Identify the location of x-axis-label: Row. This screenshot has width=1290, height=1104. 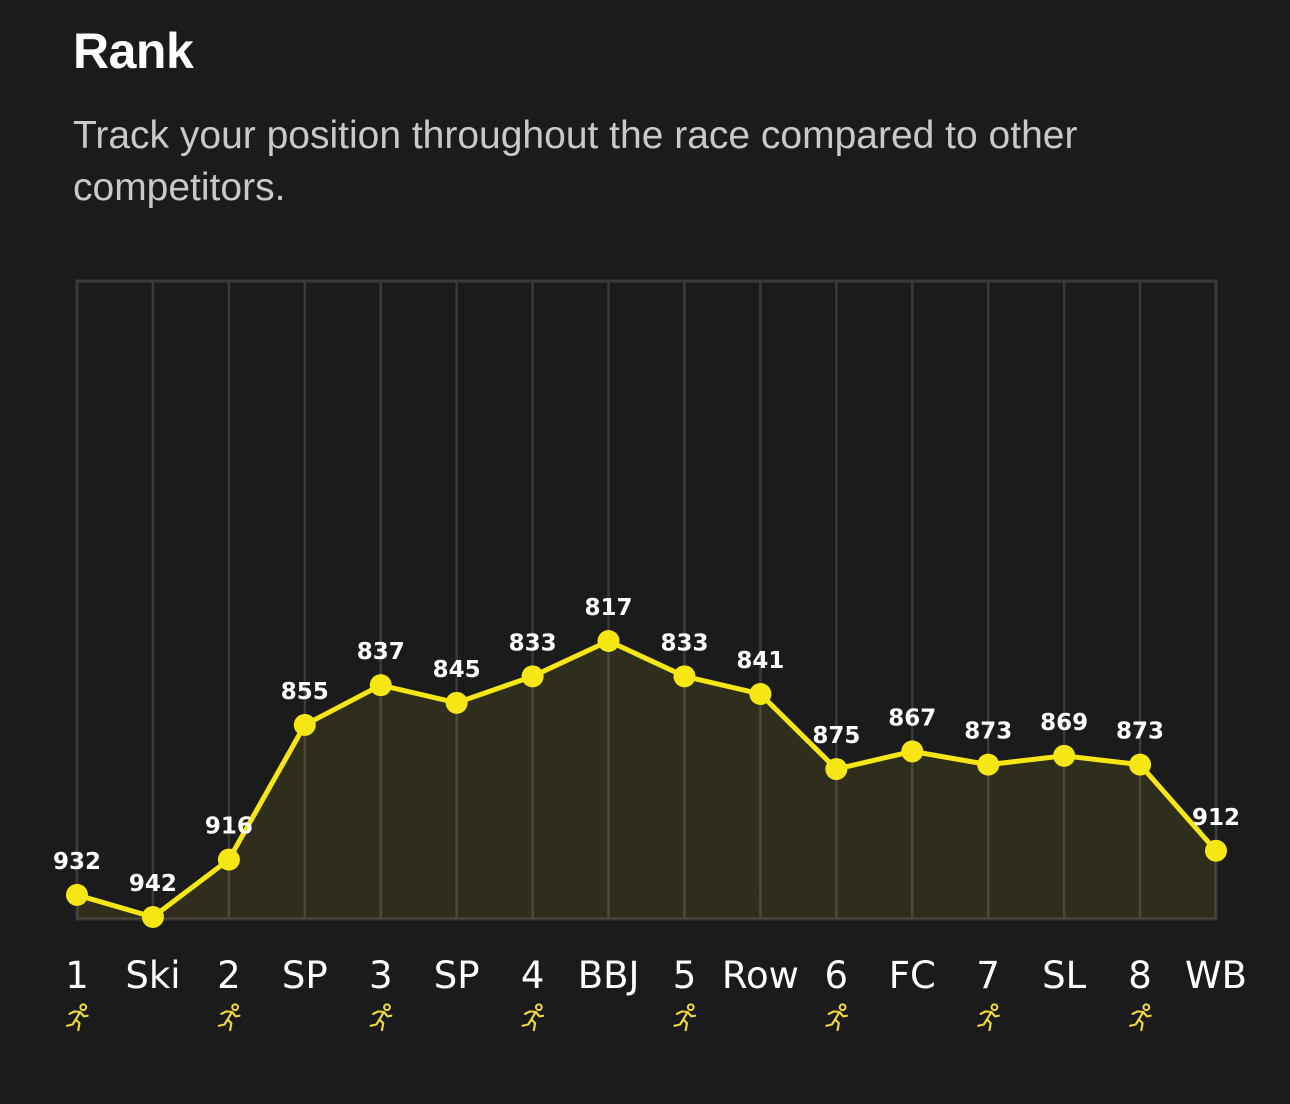
(760, 975).